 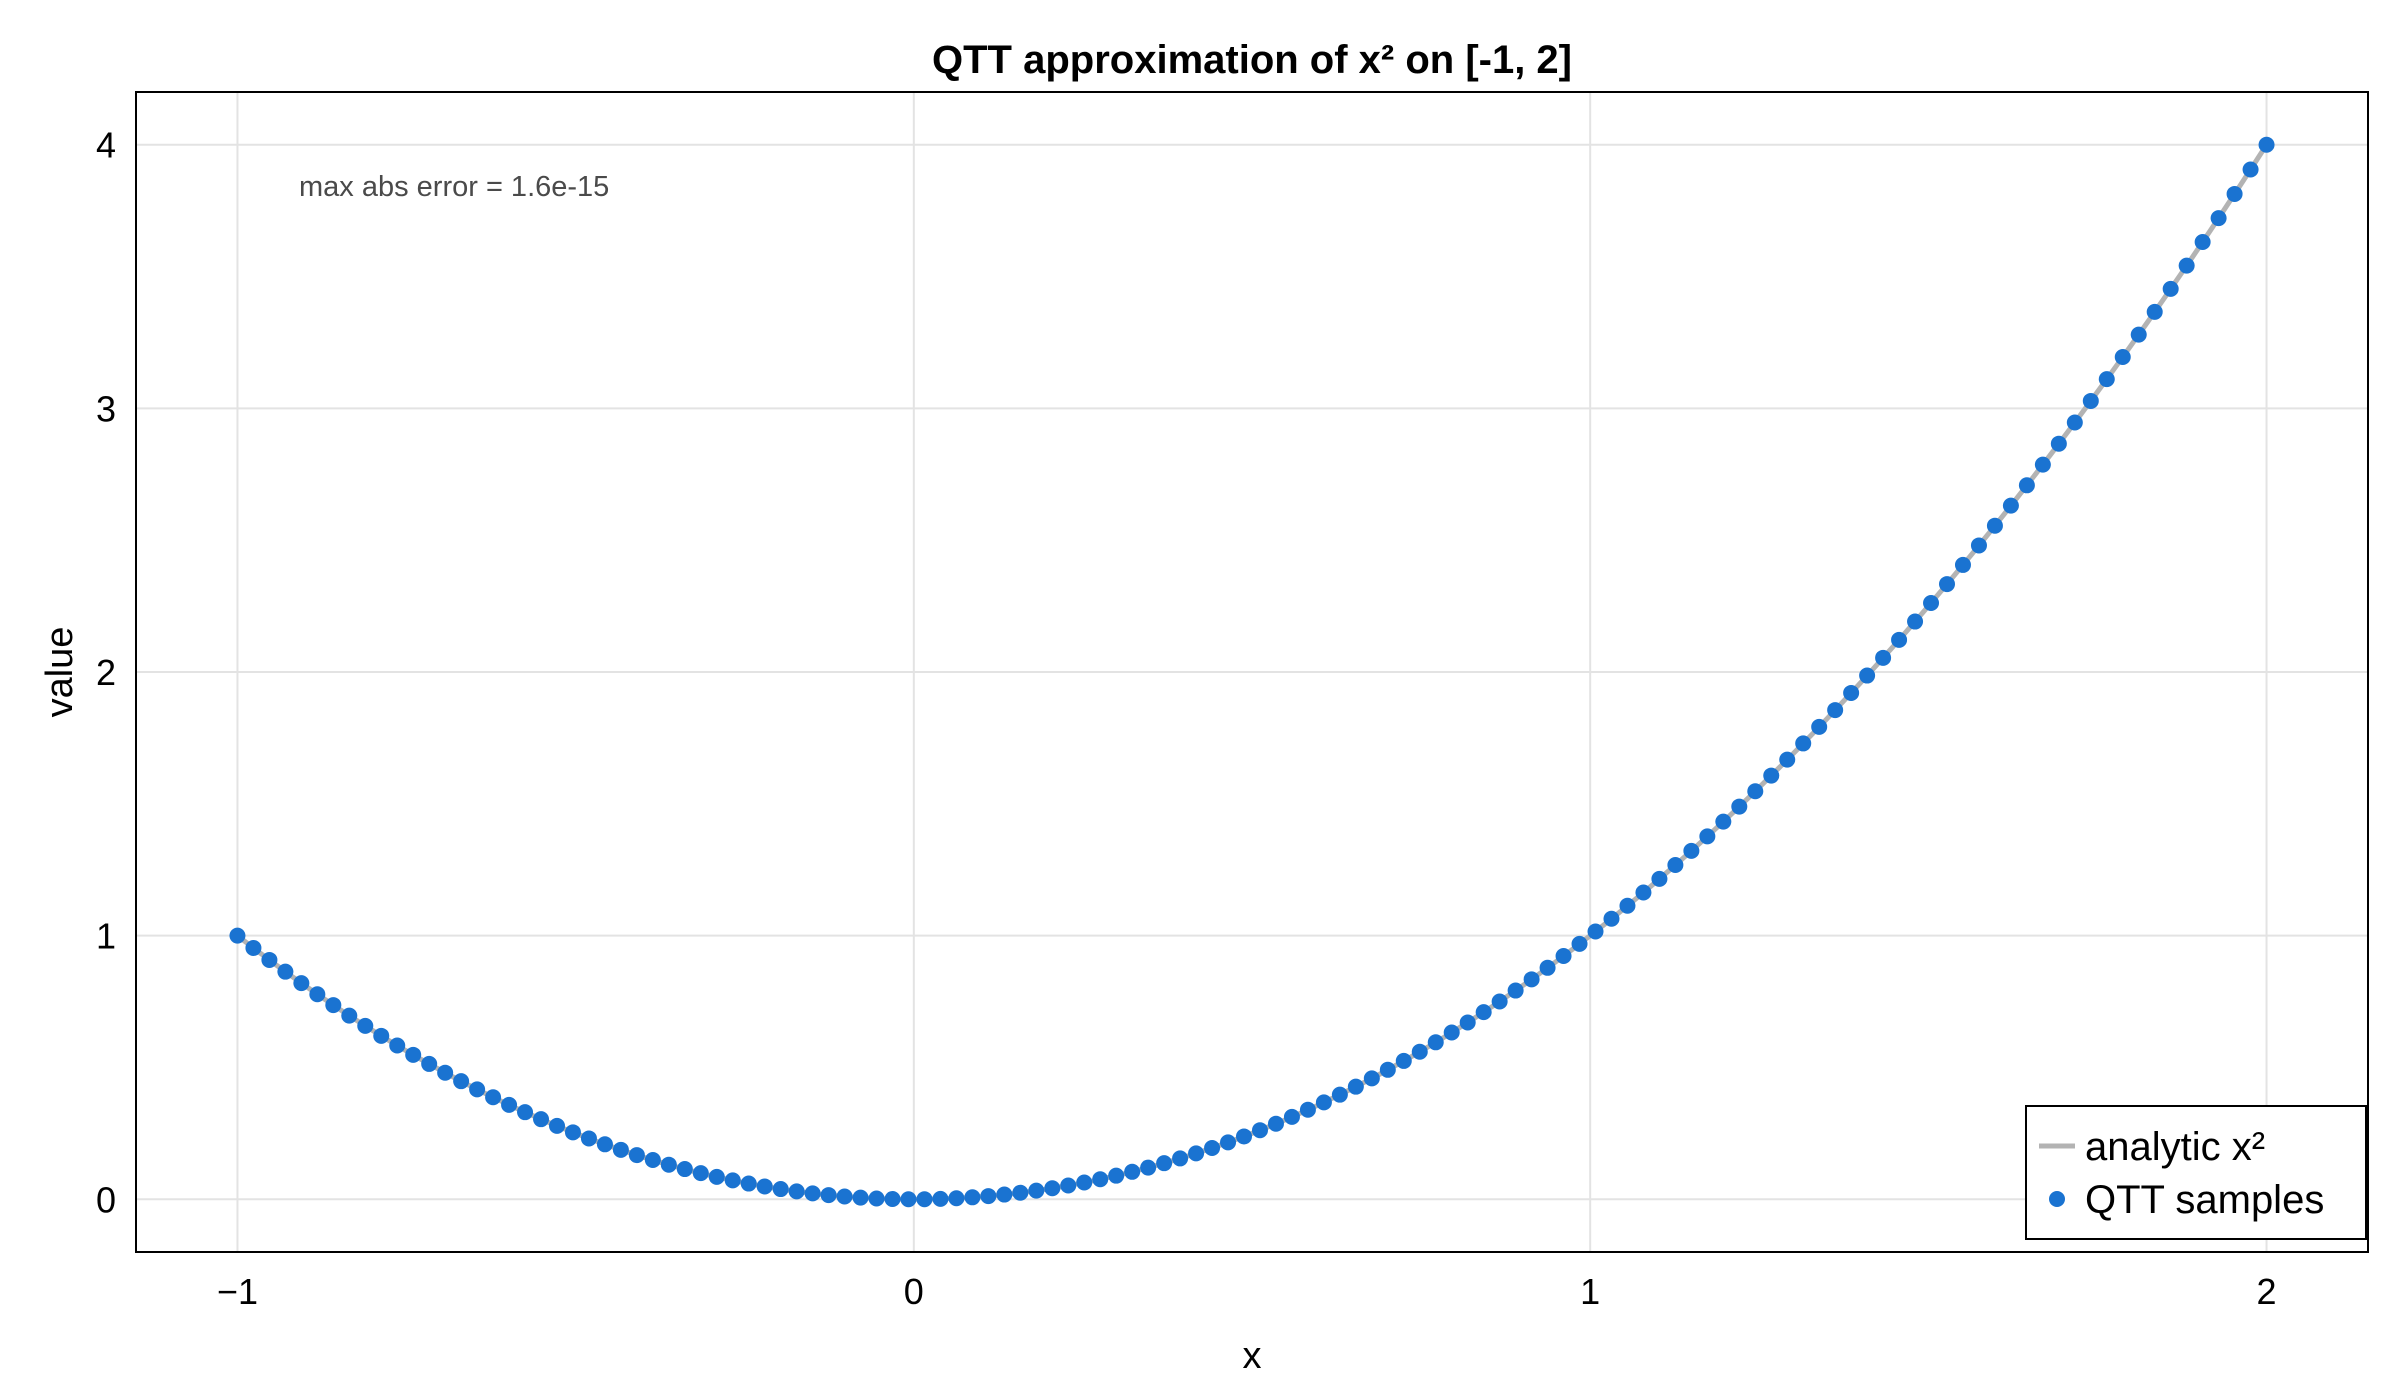 What do you see at coordinates (237, 1291) in the screenshot?
I see `x-tick-label: −1` at bounding box center [237, 1291].